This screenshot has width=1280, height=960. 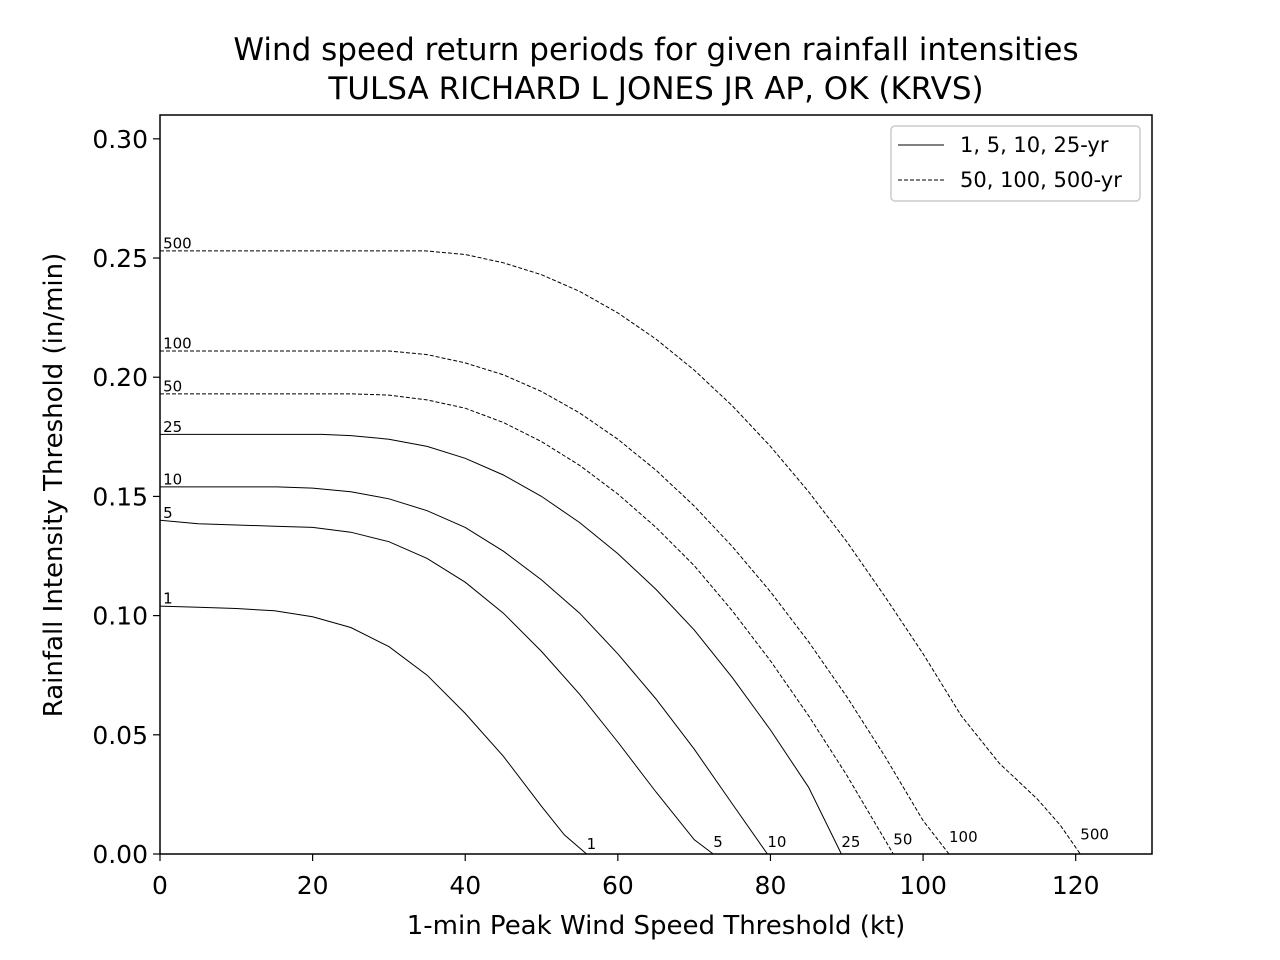 I want to click on x-tick-label: 40, so click(x=465, y=885).